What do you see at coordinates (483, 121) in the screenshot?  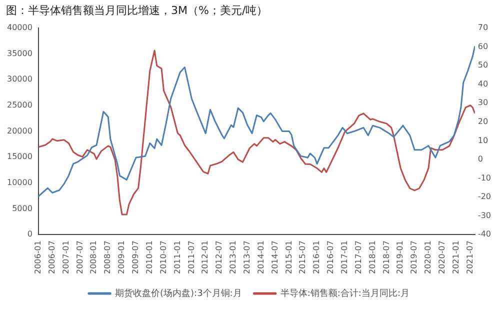 I see `y2-tick-label: 20` at bounding box center [483, 121].